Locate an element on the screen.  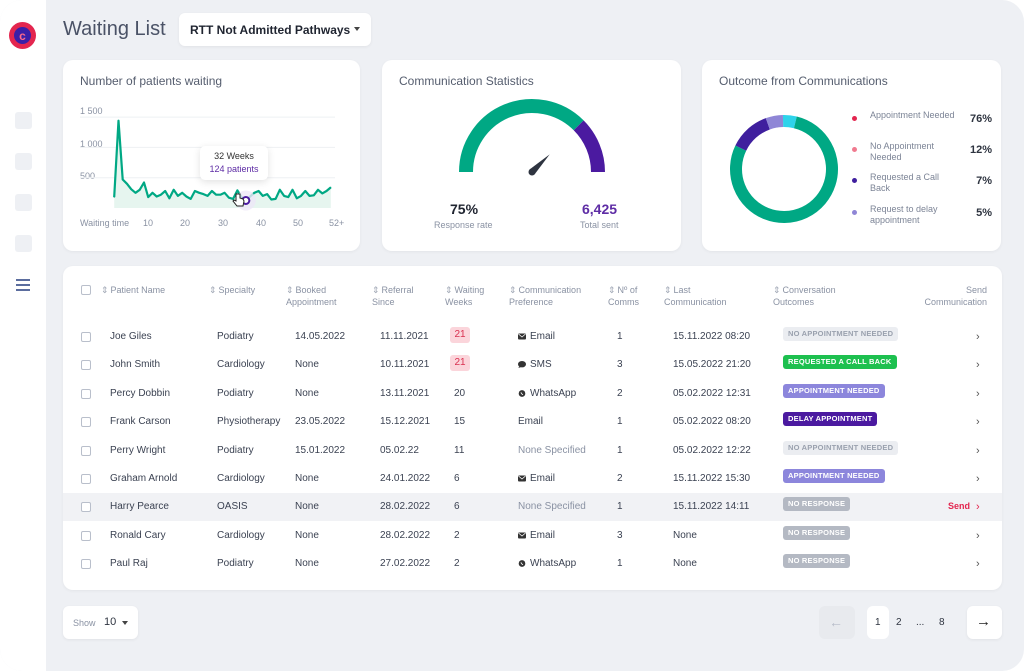
whatsapp-icon is located at coordinates (524, 563).